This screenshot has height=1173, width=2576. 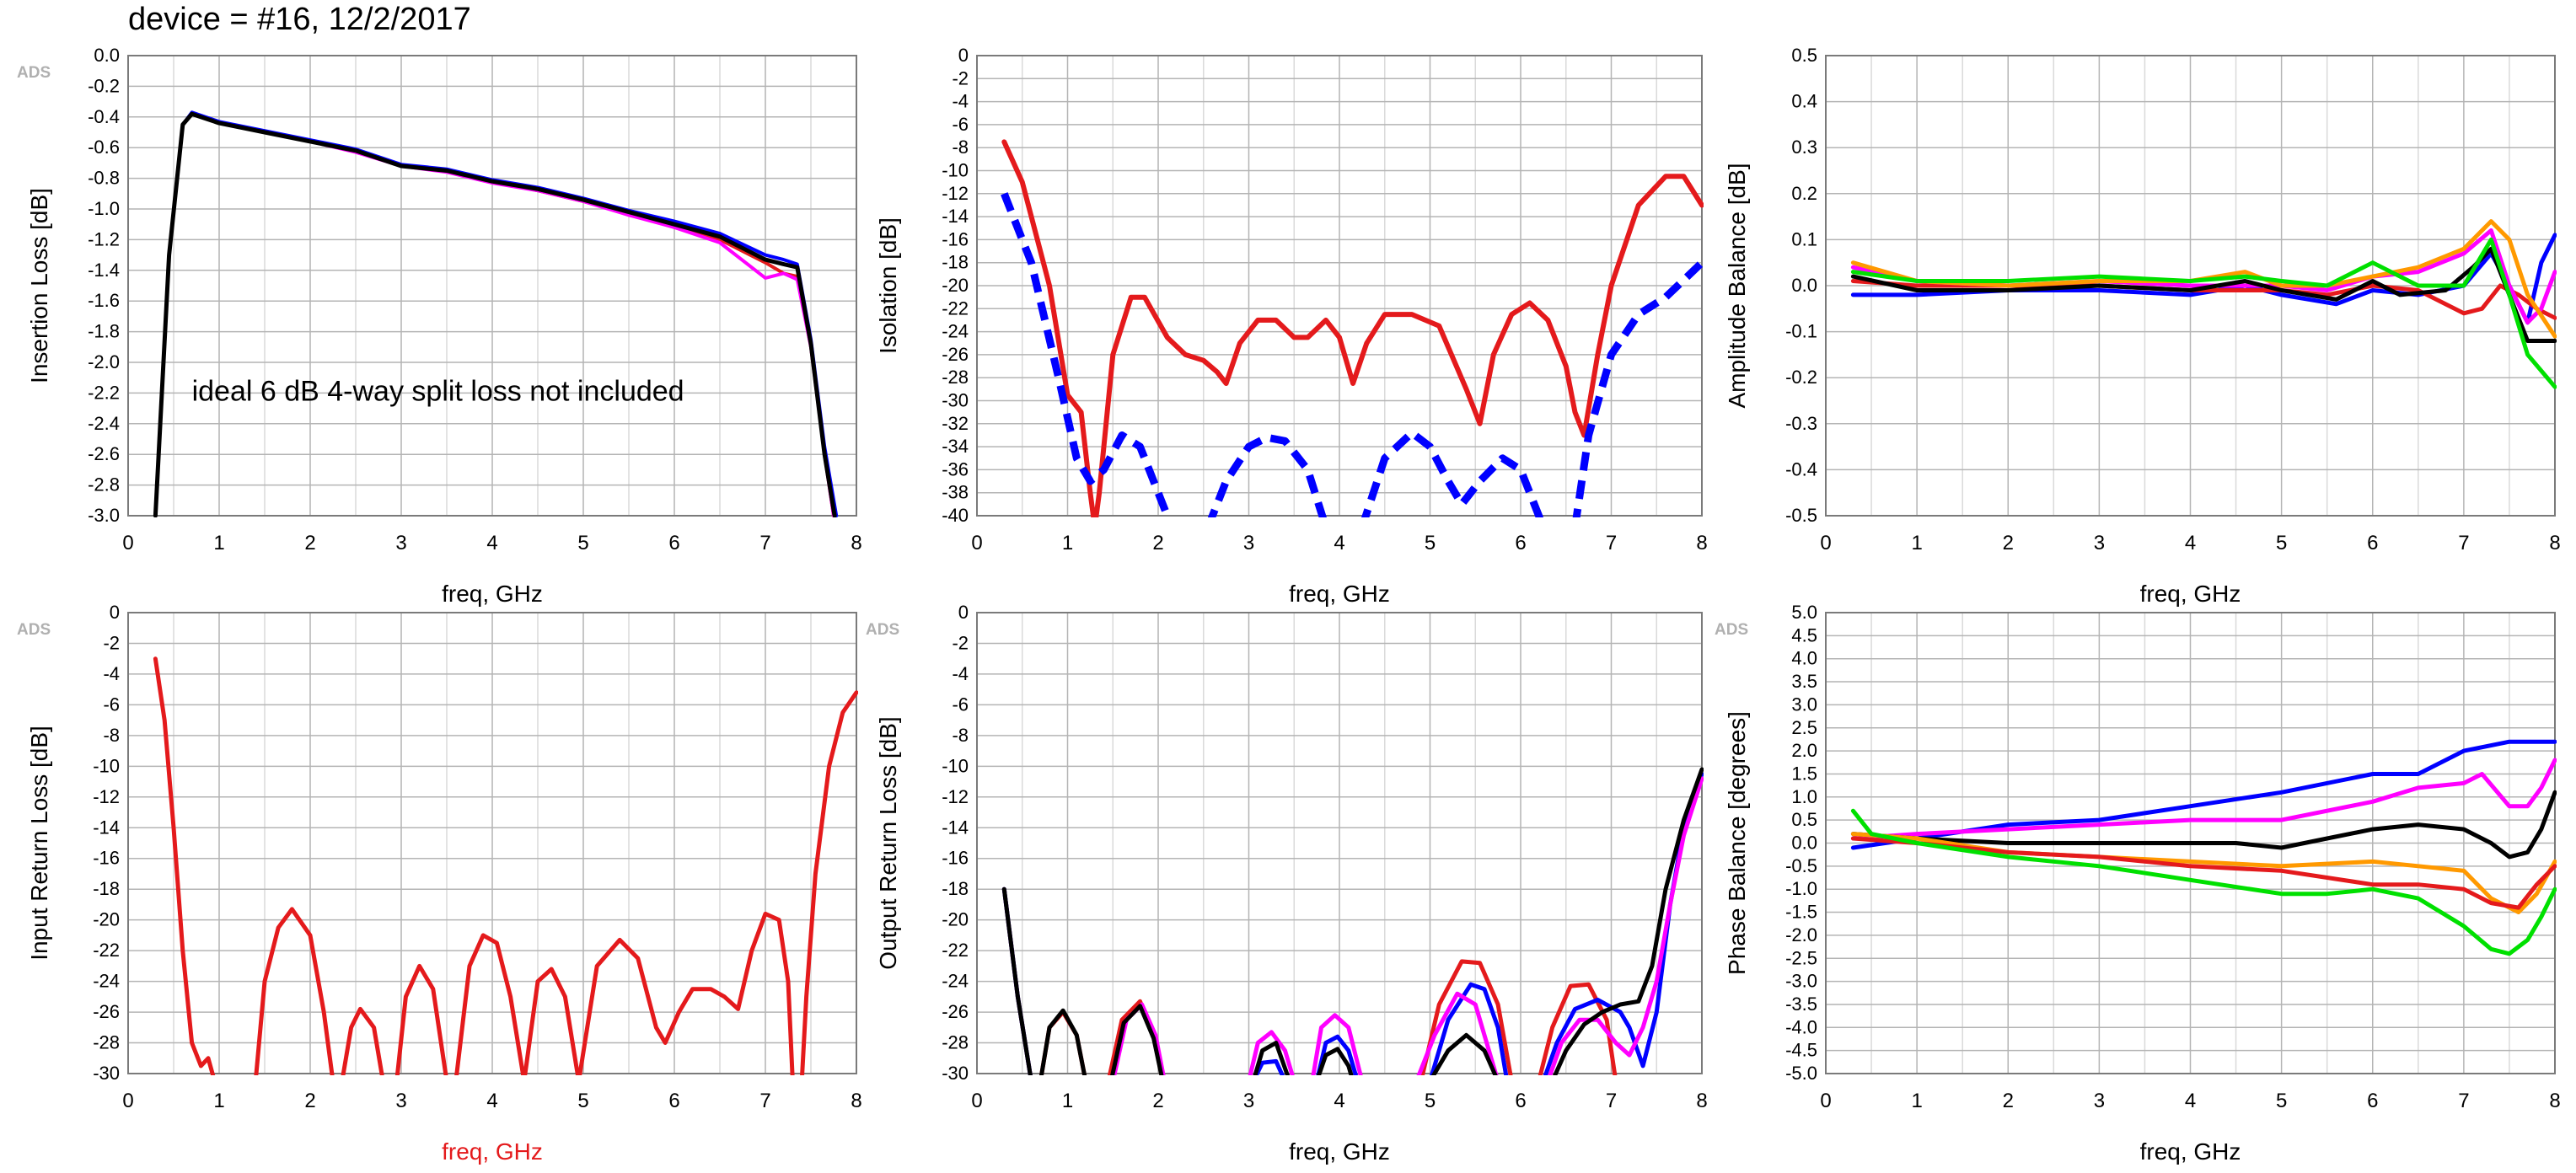 What do you see at coordinates (955, 765) in the screenshot?
I see `y-tick-label: -10` at bounding box center [955, 765].